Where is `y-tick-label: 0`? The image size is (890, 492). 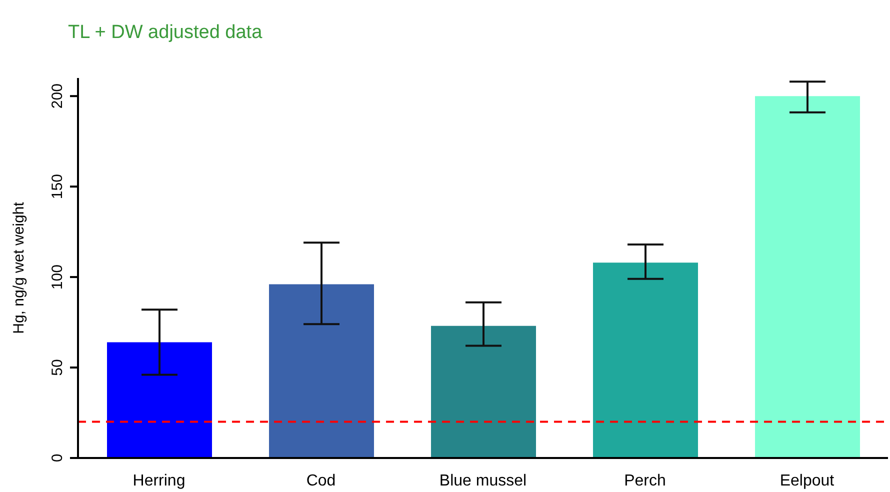 y-tick-label: 0 is located at coordinates (57, 458).